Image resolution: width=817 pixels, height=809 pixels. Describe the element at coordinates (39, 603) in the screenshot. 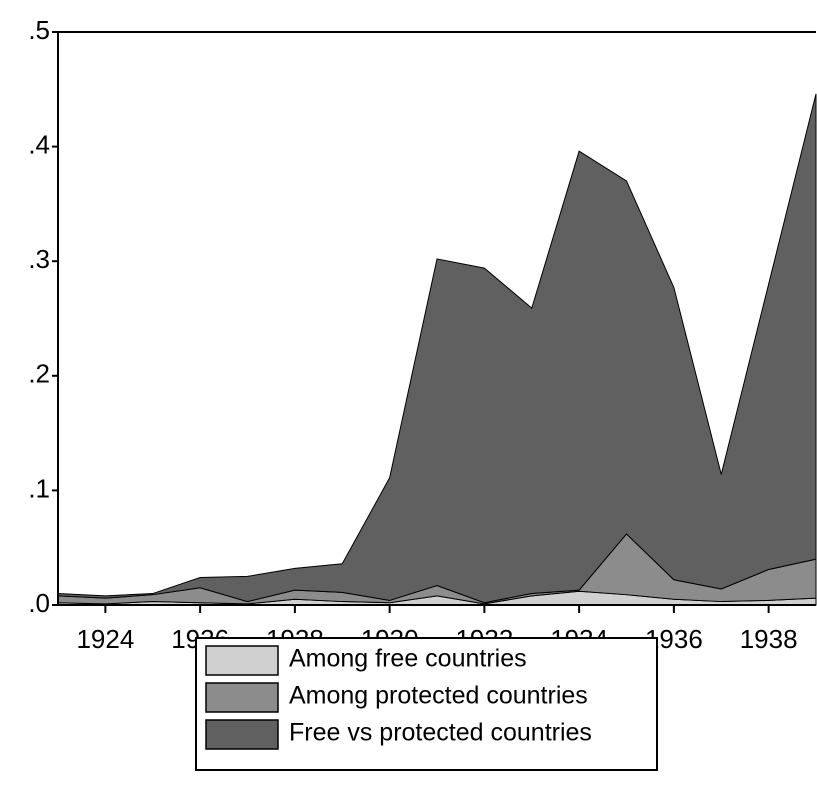

I see `y-tick-label: .0` at that location.